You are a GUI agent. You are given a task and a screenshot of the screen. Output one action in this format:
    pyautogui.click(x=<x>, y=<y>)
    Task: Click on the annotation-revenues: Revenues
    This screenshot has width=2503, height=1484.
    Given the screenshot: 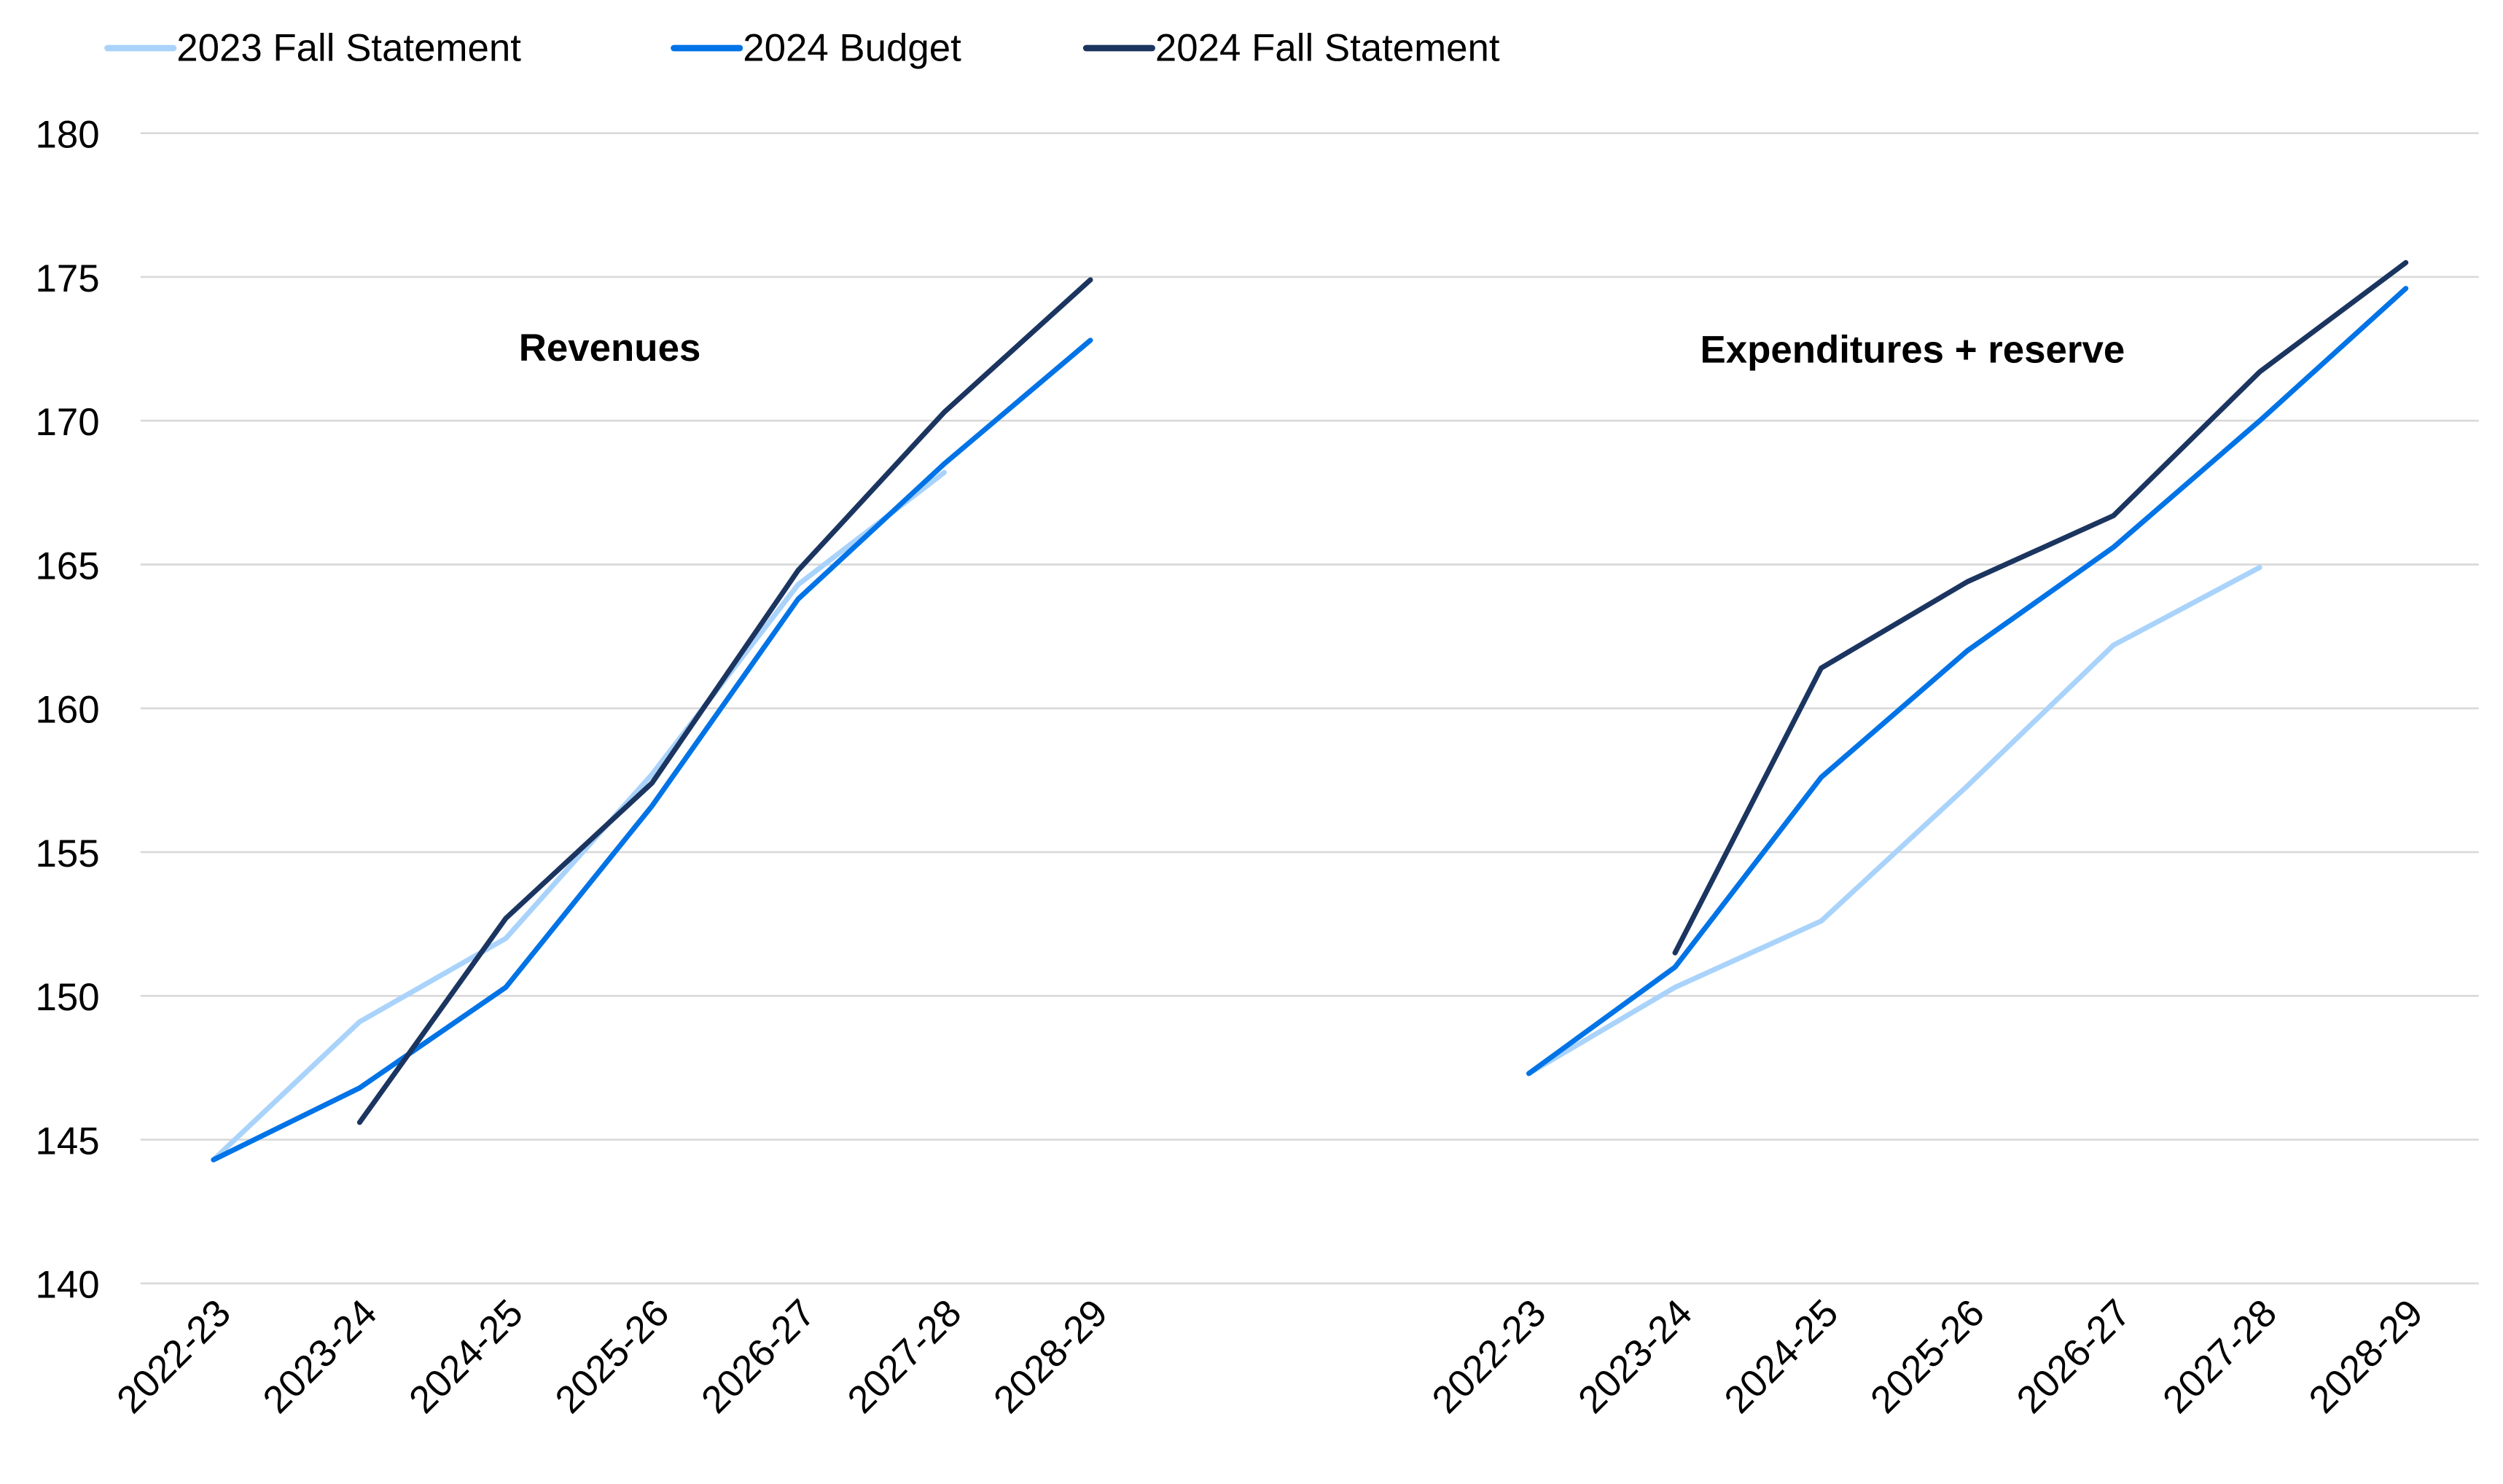 What is the action you would take?
    pyautogui.click(x=610, y=348)
    